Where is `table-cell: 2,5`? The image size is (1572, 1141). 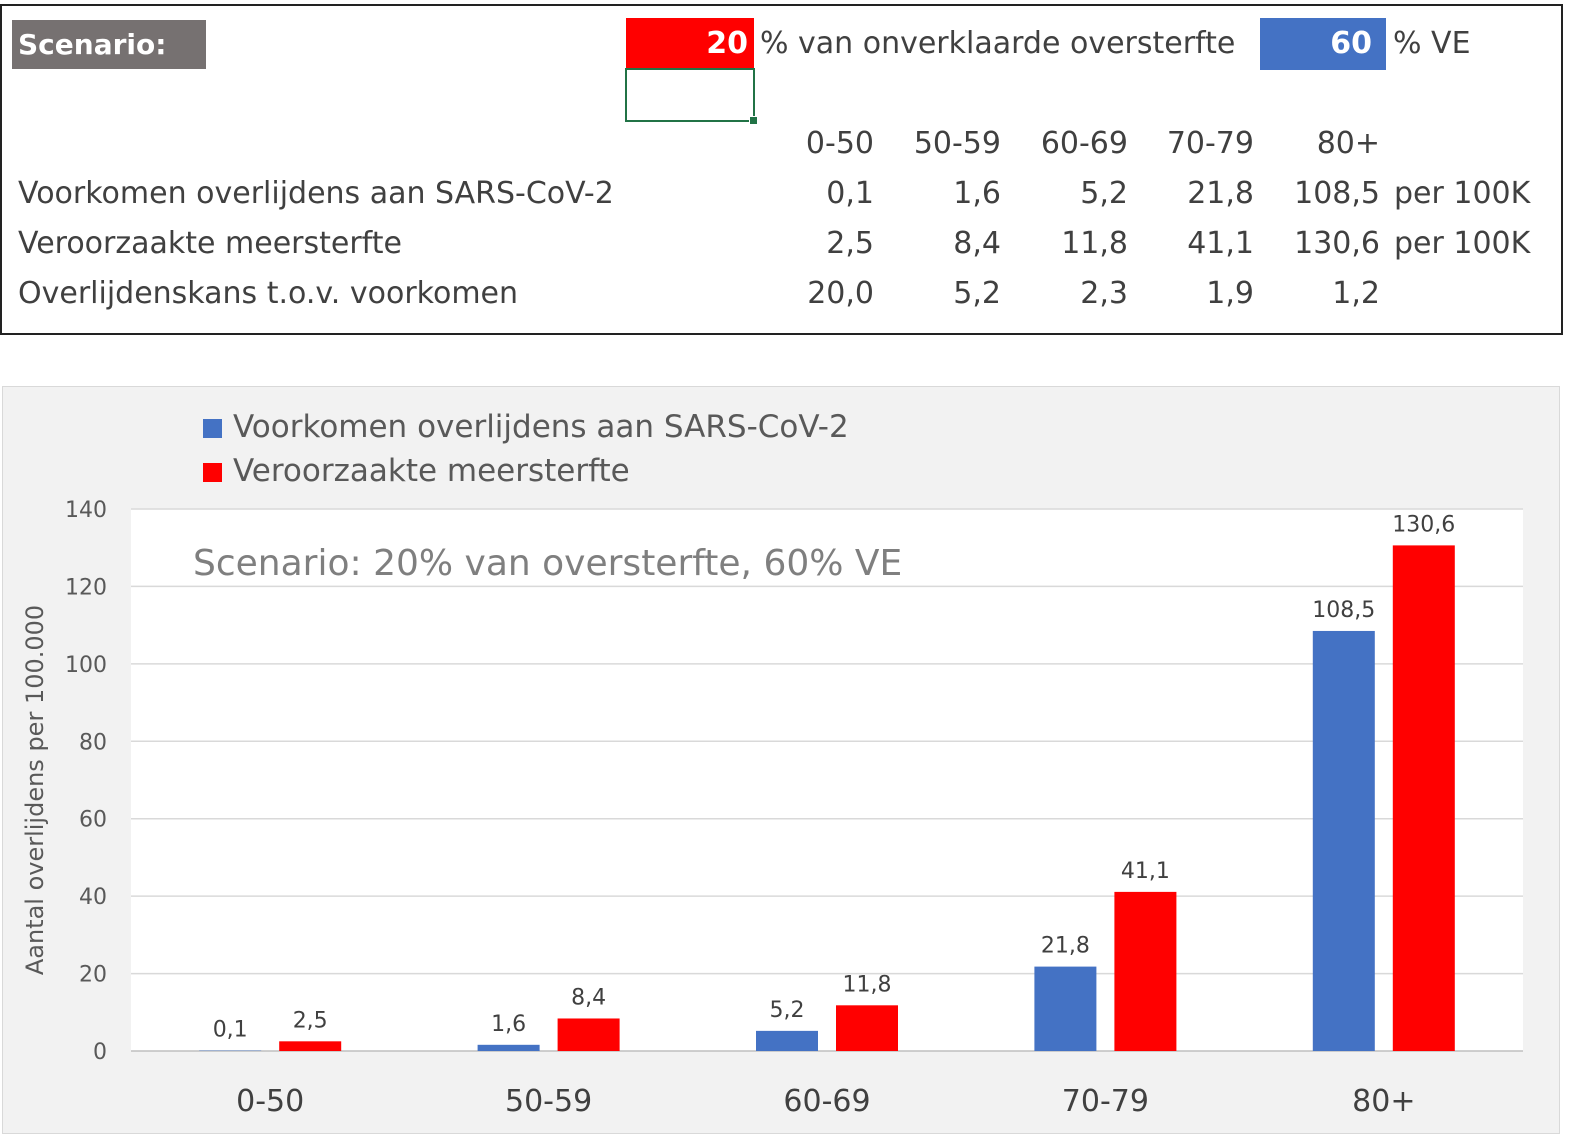
table-cell: 2,5 is located at coordinates (850, 243).